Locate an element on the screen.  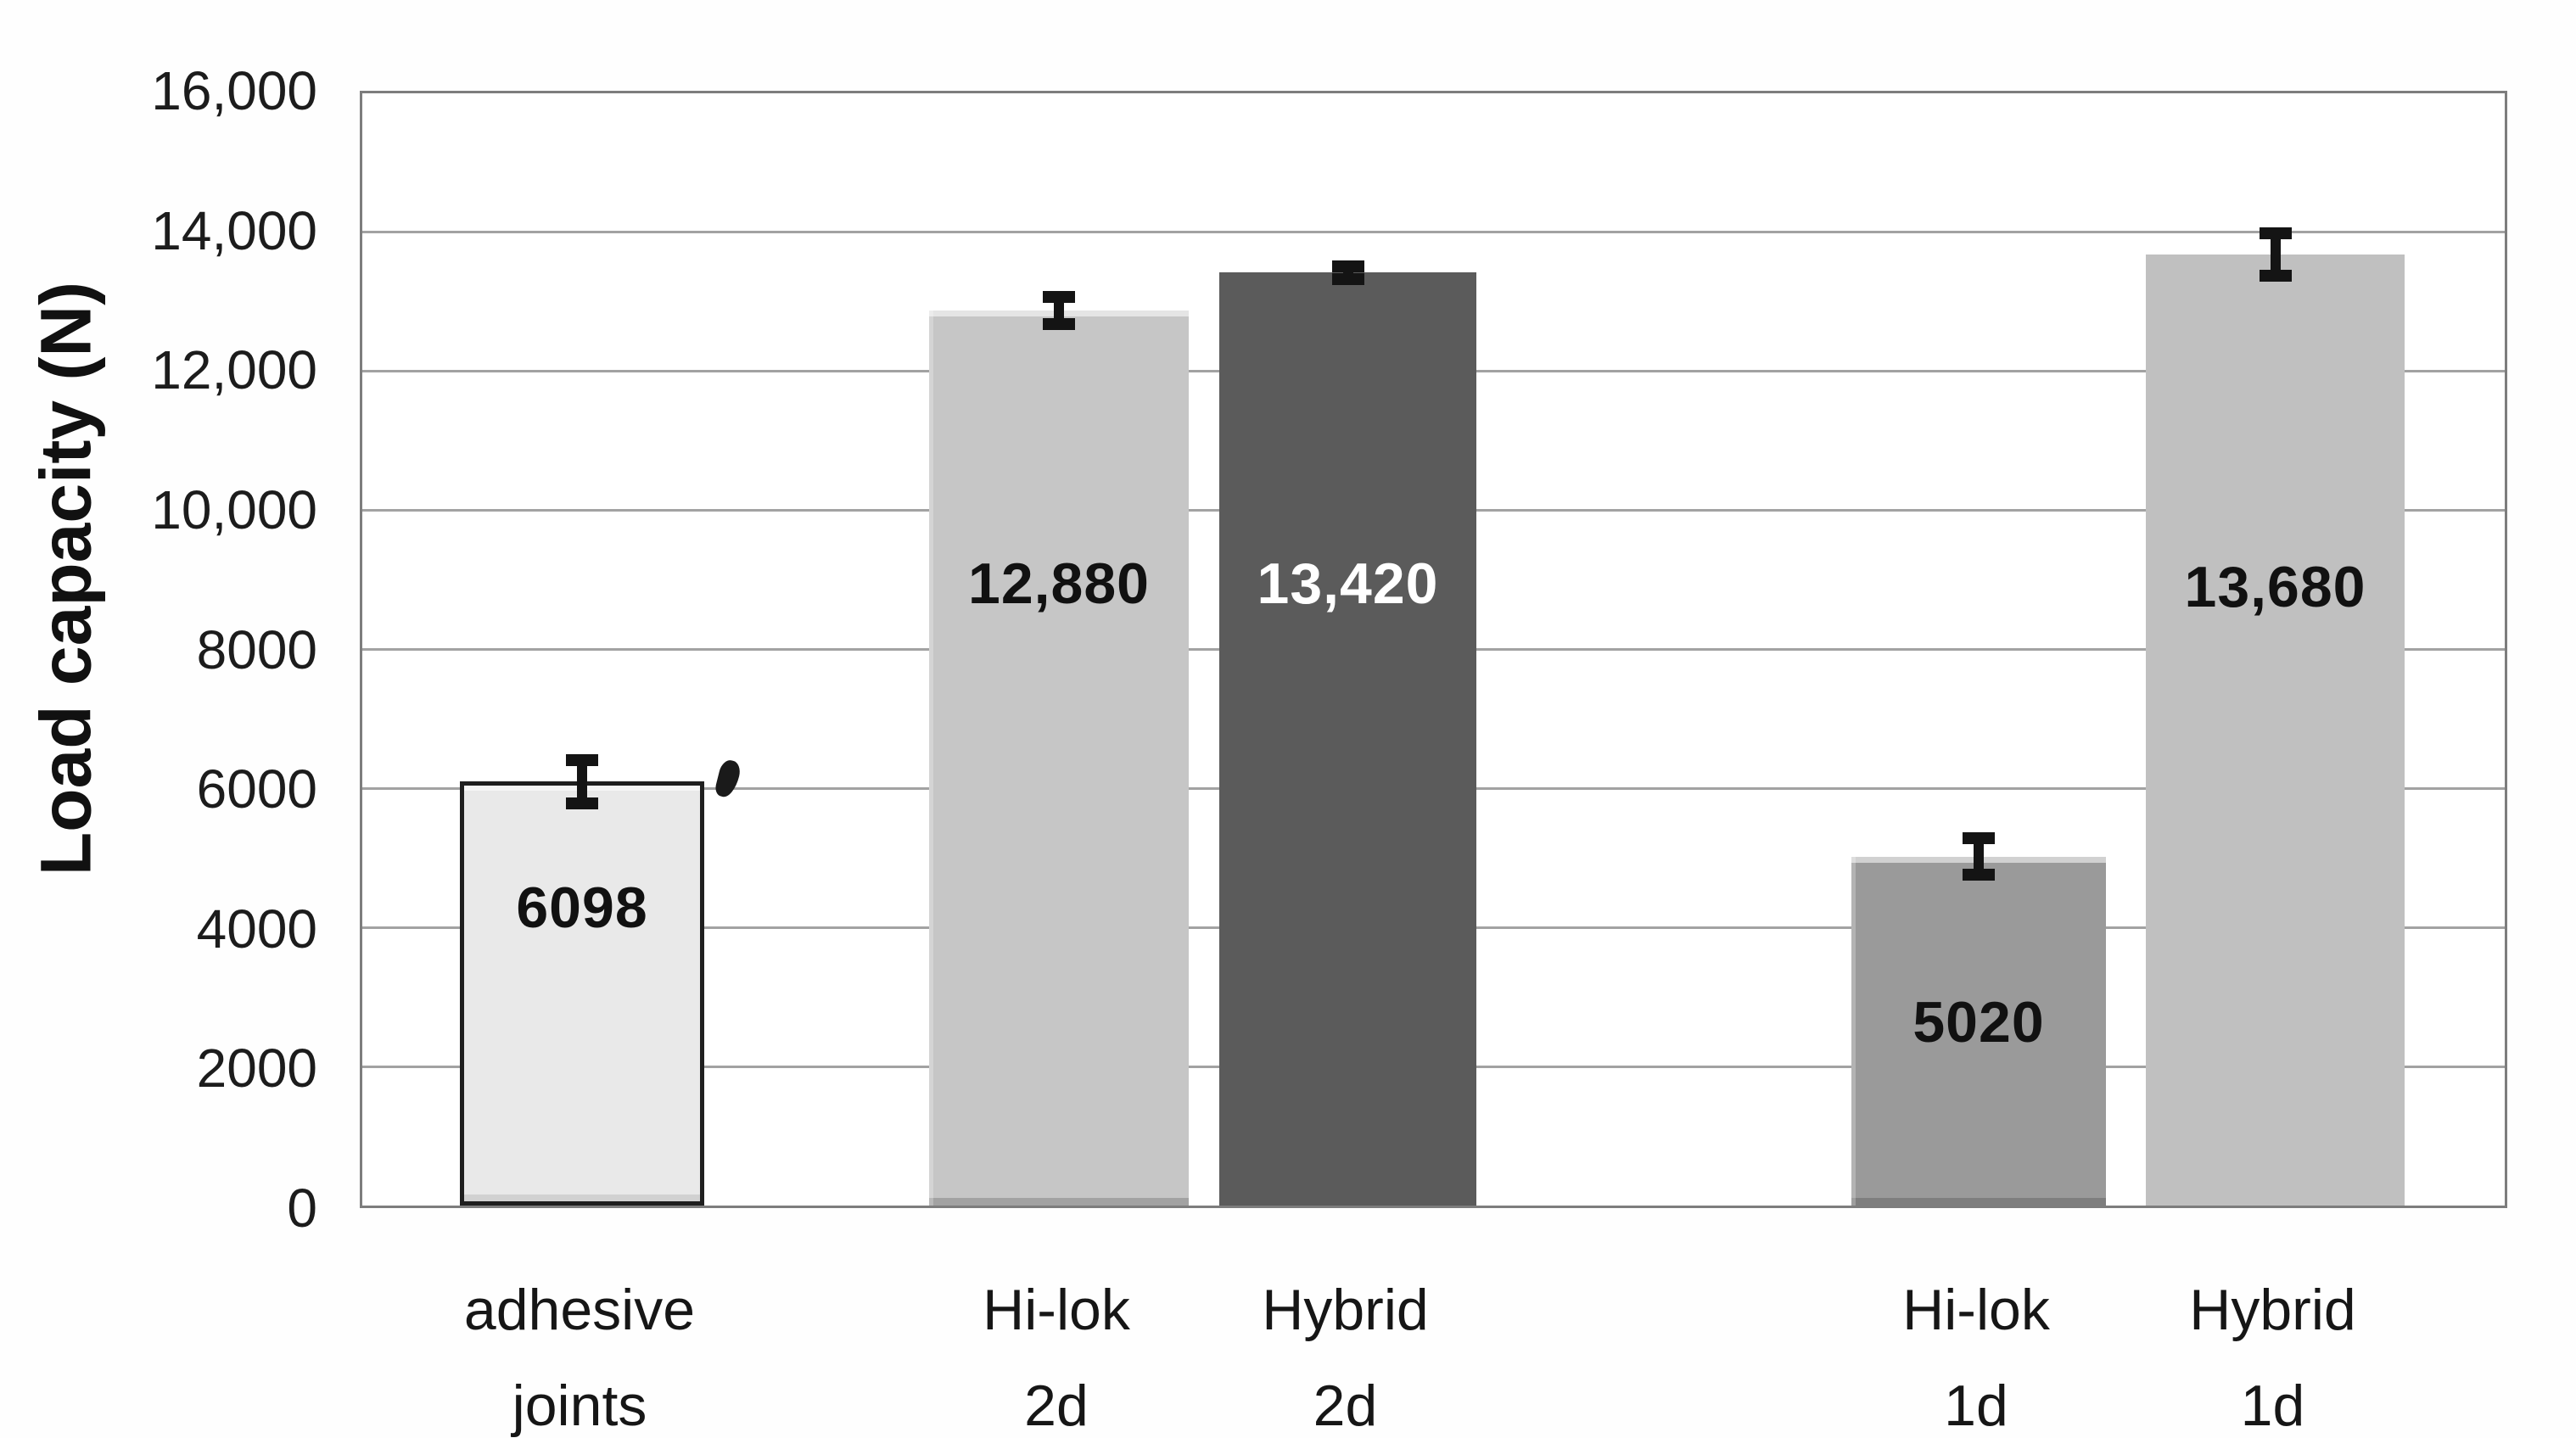
x-axis-label-hi-lok-1d: Hi-lok 1d is located at coordinates (1976, 1350).